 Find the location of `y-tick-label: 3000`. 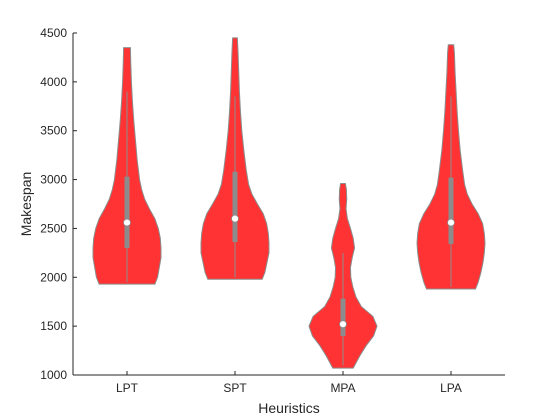

y-tick-label: 3000 is located at coordinates (53, 180).